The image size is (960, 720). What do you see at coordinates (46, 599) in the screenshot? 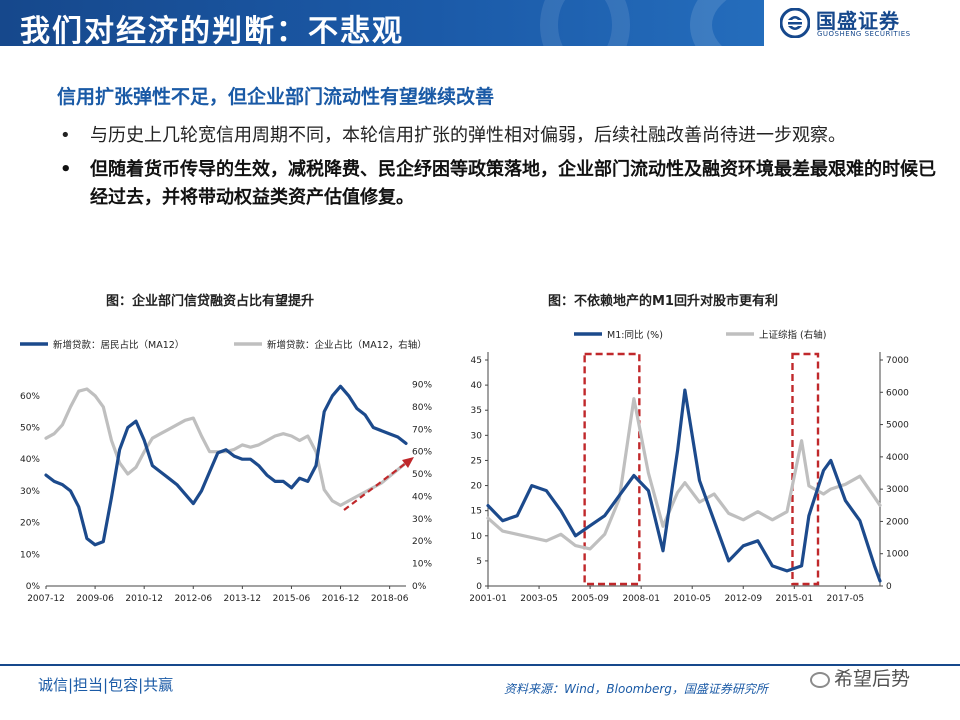
I see `x-tick-label: 2007-12` at bounding box center [46, 599].